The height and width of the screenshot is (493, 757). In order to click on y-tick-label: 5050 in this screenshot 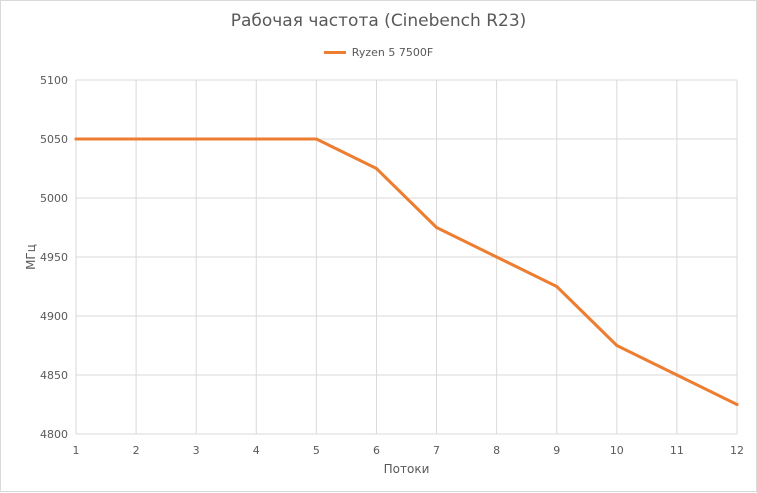, I will do `click(54, 139)`.